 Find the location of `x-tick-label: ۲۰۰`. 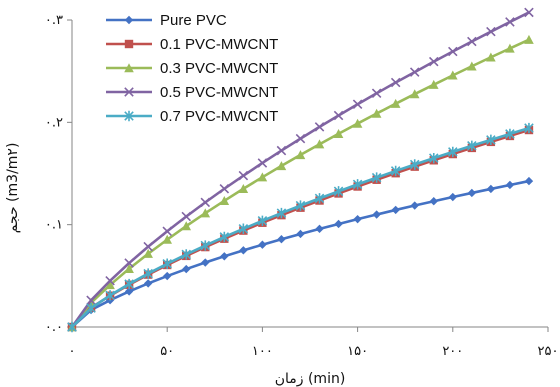

x-tick-label: ۲۰۰ is located at coordinates (452, 351).